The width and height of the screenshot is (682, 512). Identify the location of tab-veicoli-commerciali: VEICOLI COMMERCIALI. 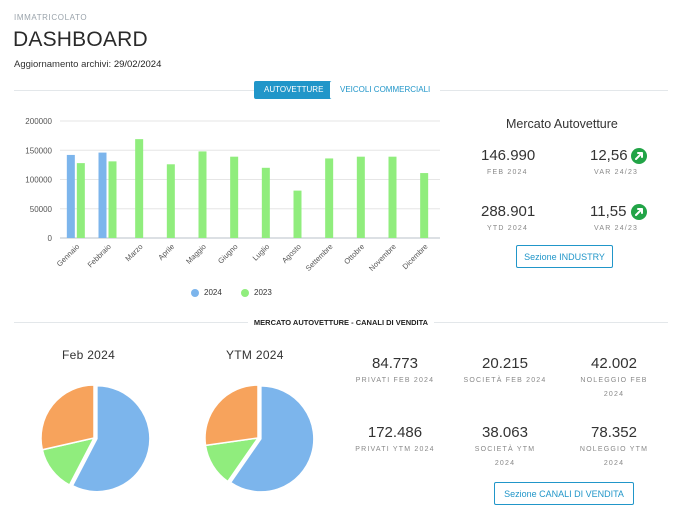
(385, 90).